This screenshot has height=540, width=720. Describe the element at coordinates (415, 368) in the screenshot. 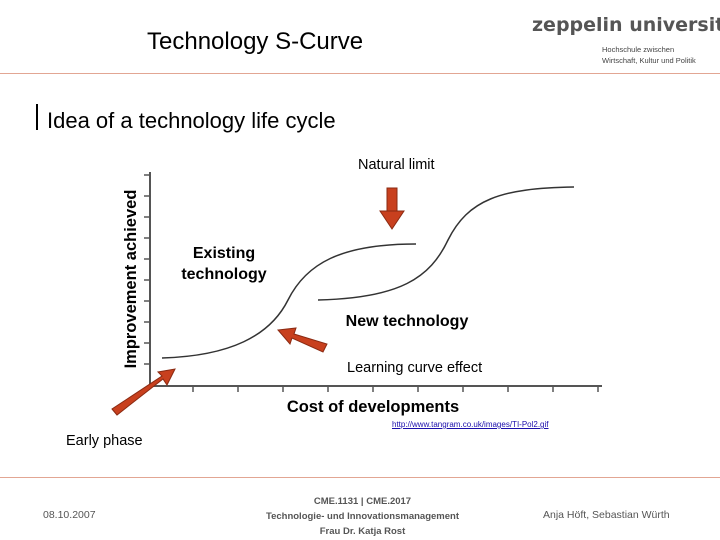

I see `learning-curve-effect-label: Learning curve effect` at that location.